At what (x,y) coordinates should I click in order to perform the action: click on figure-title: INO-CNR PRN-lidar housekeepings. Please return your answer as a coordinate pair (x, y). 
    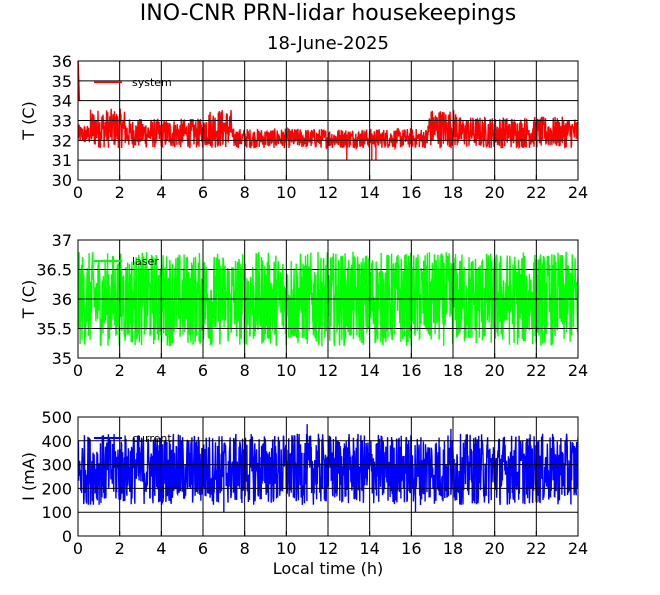
    Looking at the image, I should click on (328, 13).